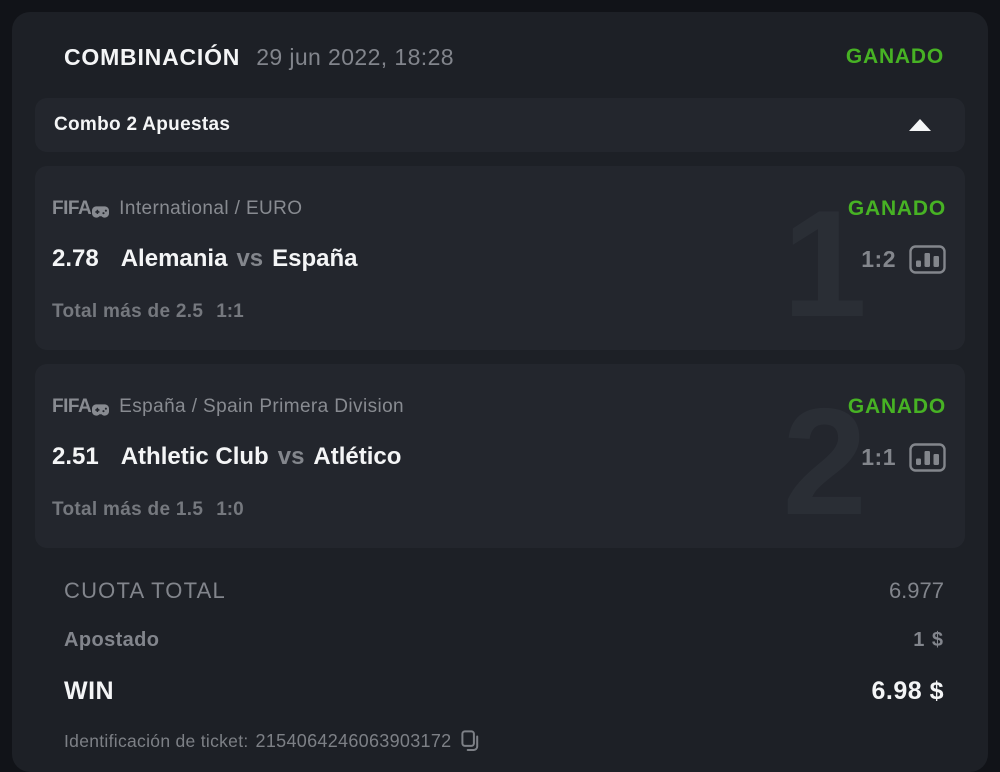 This screenshot has height=772, width=1000. I want to click on combo-label: Combo 2 Apuestas, so click(142, 124).